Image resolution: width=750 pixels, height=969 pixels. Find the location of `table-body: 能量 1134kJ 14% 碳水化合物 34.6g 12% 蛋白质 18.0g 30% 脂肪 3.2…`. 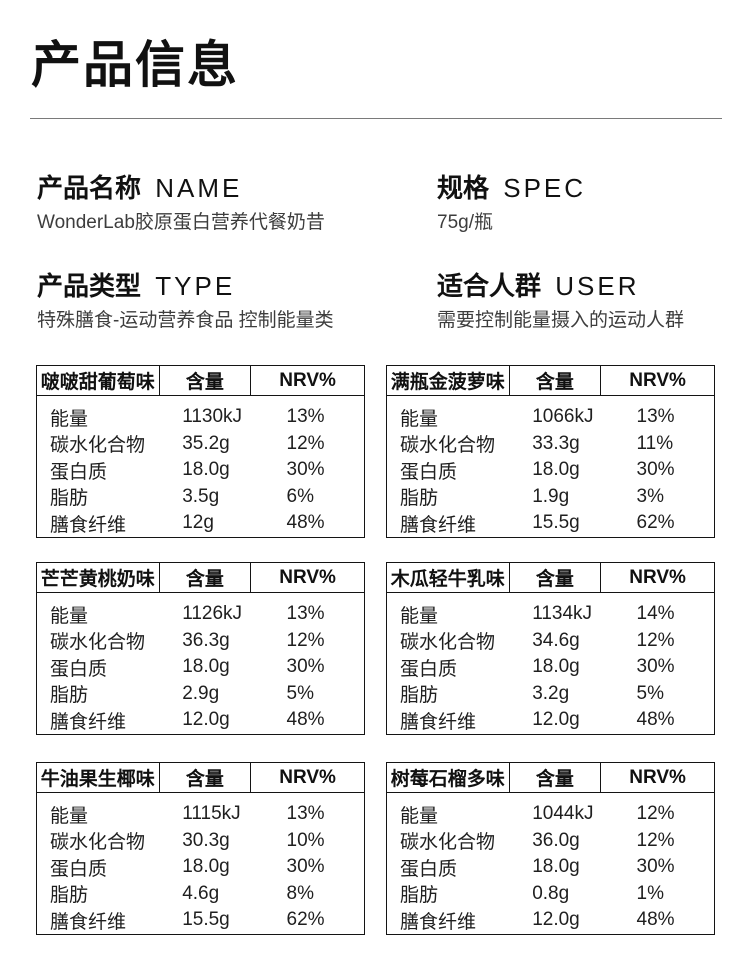

table-body: 能量 1134kJ 14% 碳水化合物 34.6g 12% 蛋白质 18.0g 30% 脂肪 3.2… is located at coordinates (550, 663).